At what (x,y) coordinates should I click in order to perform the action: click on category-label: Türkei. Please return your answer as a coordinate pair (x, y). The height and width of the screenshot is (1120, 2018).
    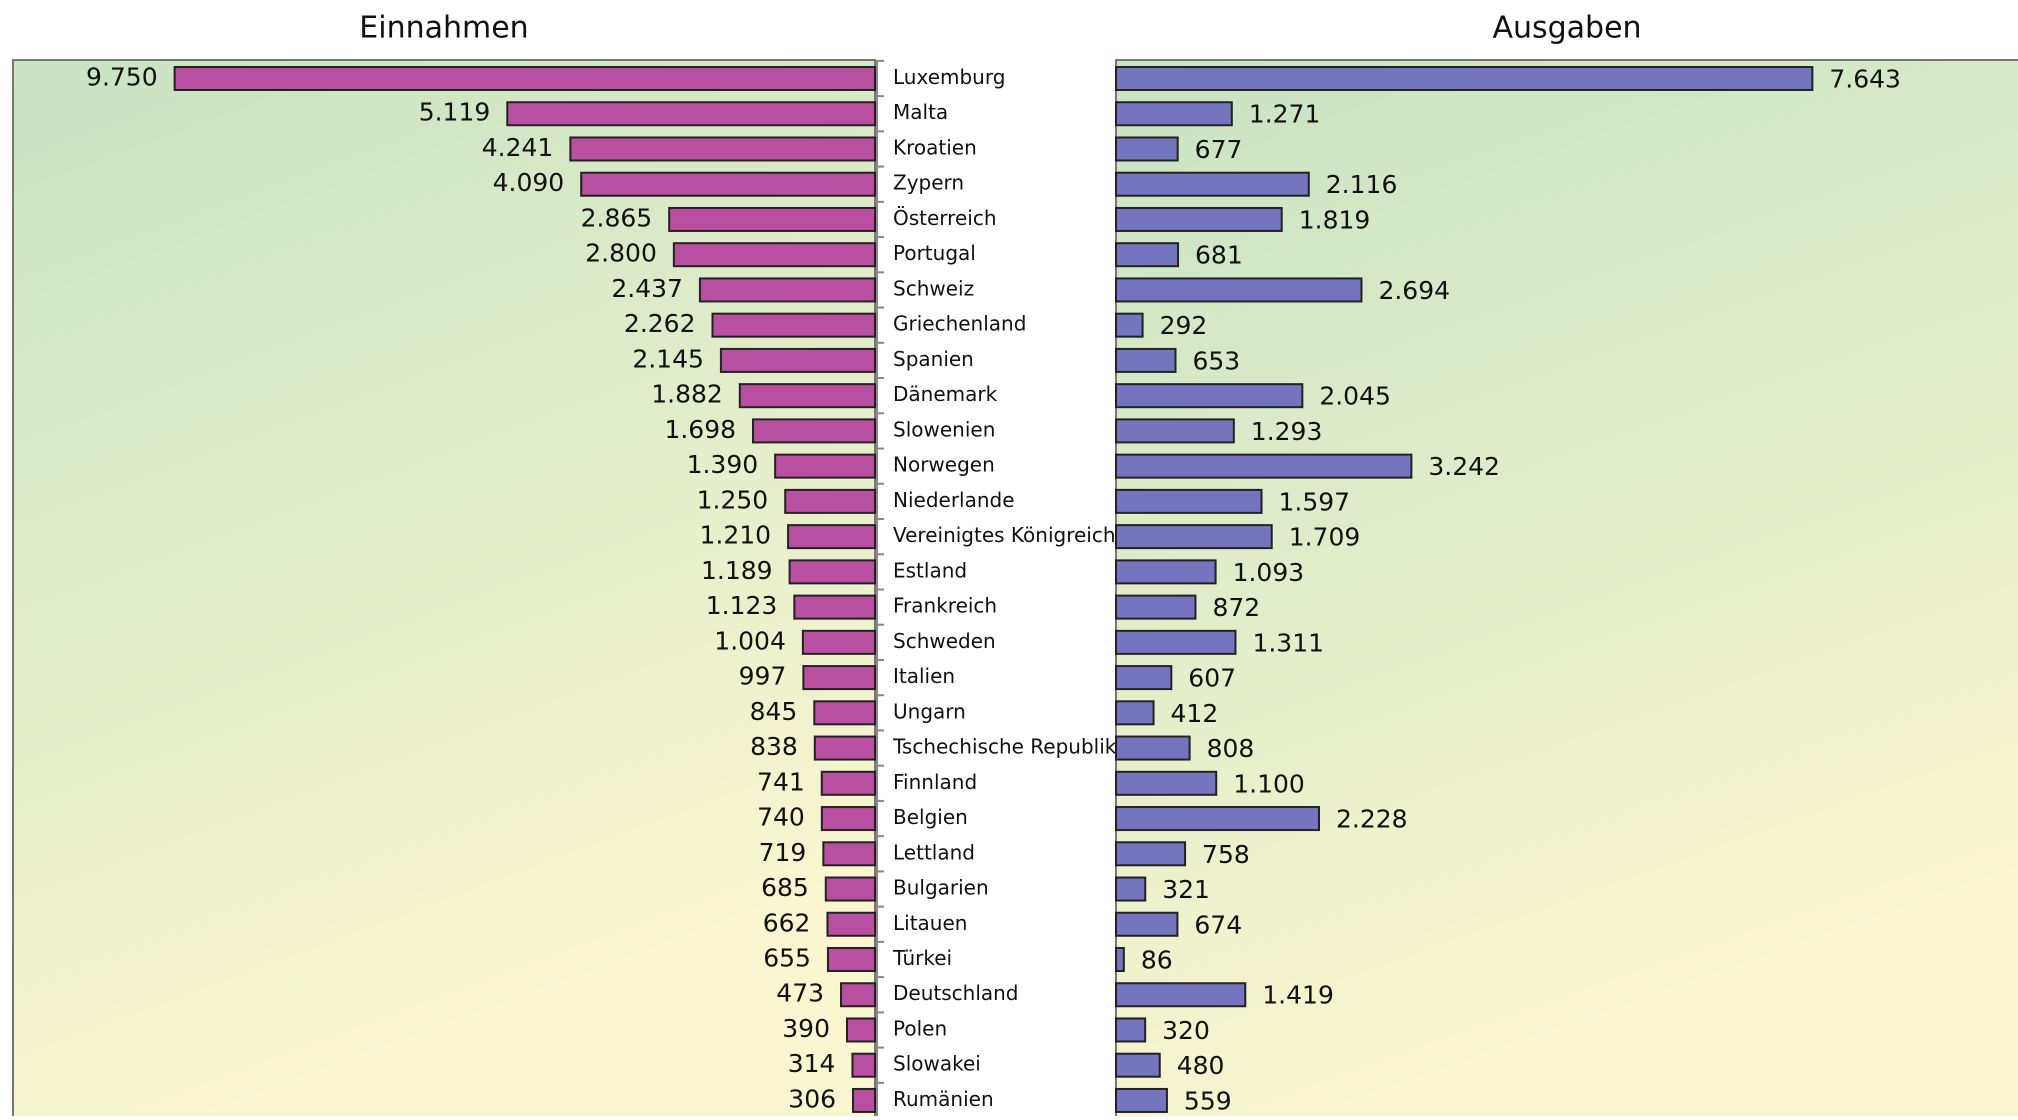
    Looking at the image, I should click on (922, 958).